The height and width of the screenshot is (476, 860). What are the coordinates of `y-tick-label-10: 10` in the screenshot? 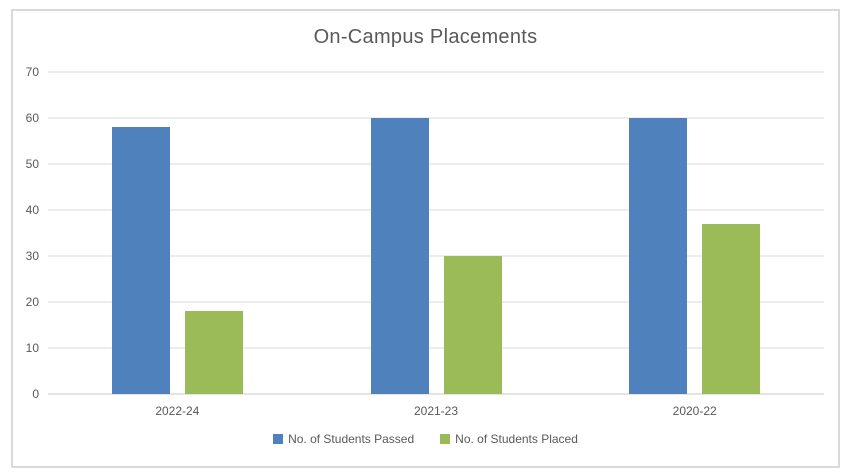 It's located at (32, 348).